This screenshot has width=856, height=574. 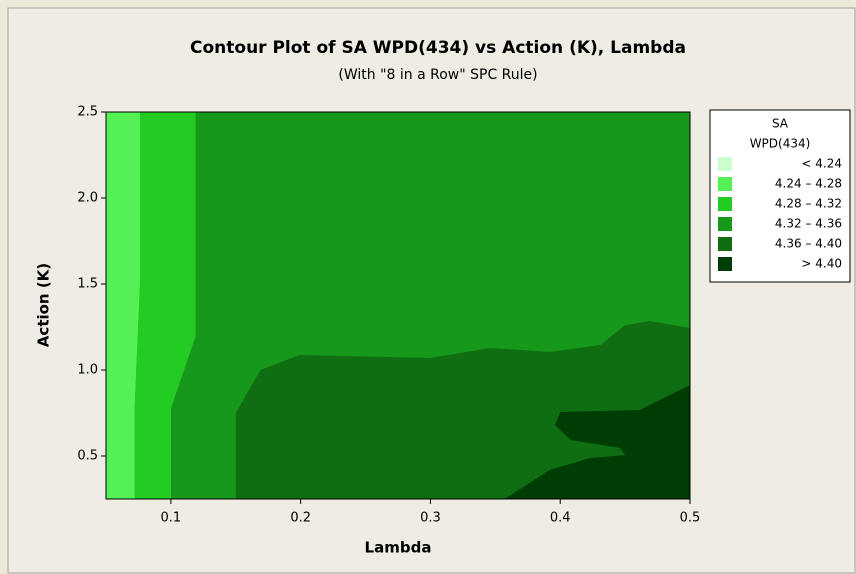 I want to click on chart-subtitle: (With "8 in a Row" SPC Rule), so click(x=437, y=75).